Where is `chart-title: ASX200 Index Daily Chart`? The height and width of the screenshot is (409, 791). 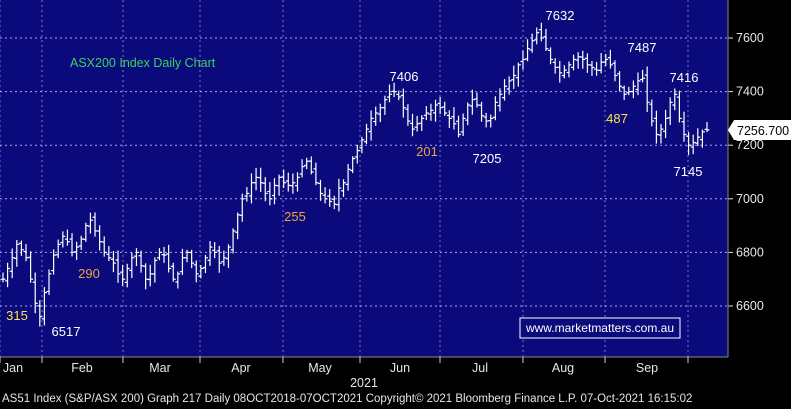 chart-title: ASX200 Index Daily Chart is located at coordinates (143, 63).